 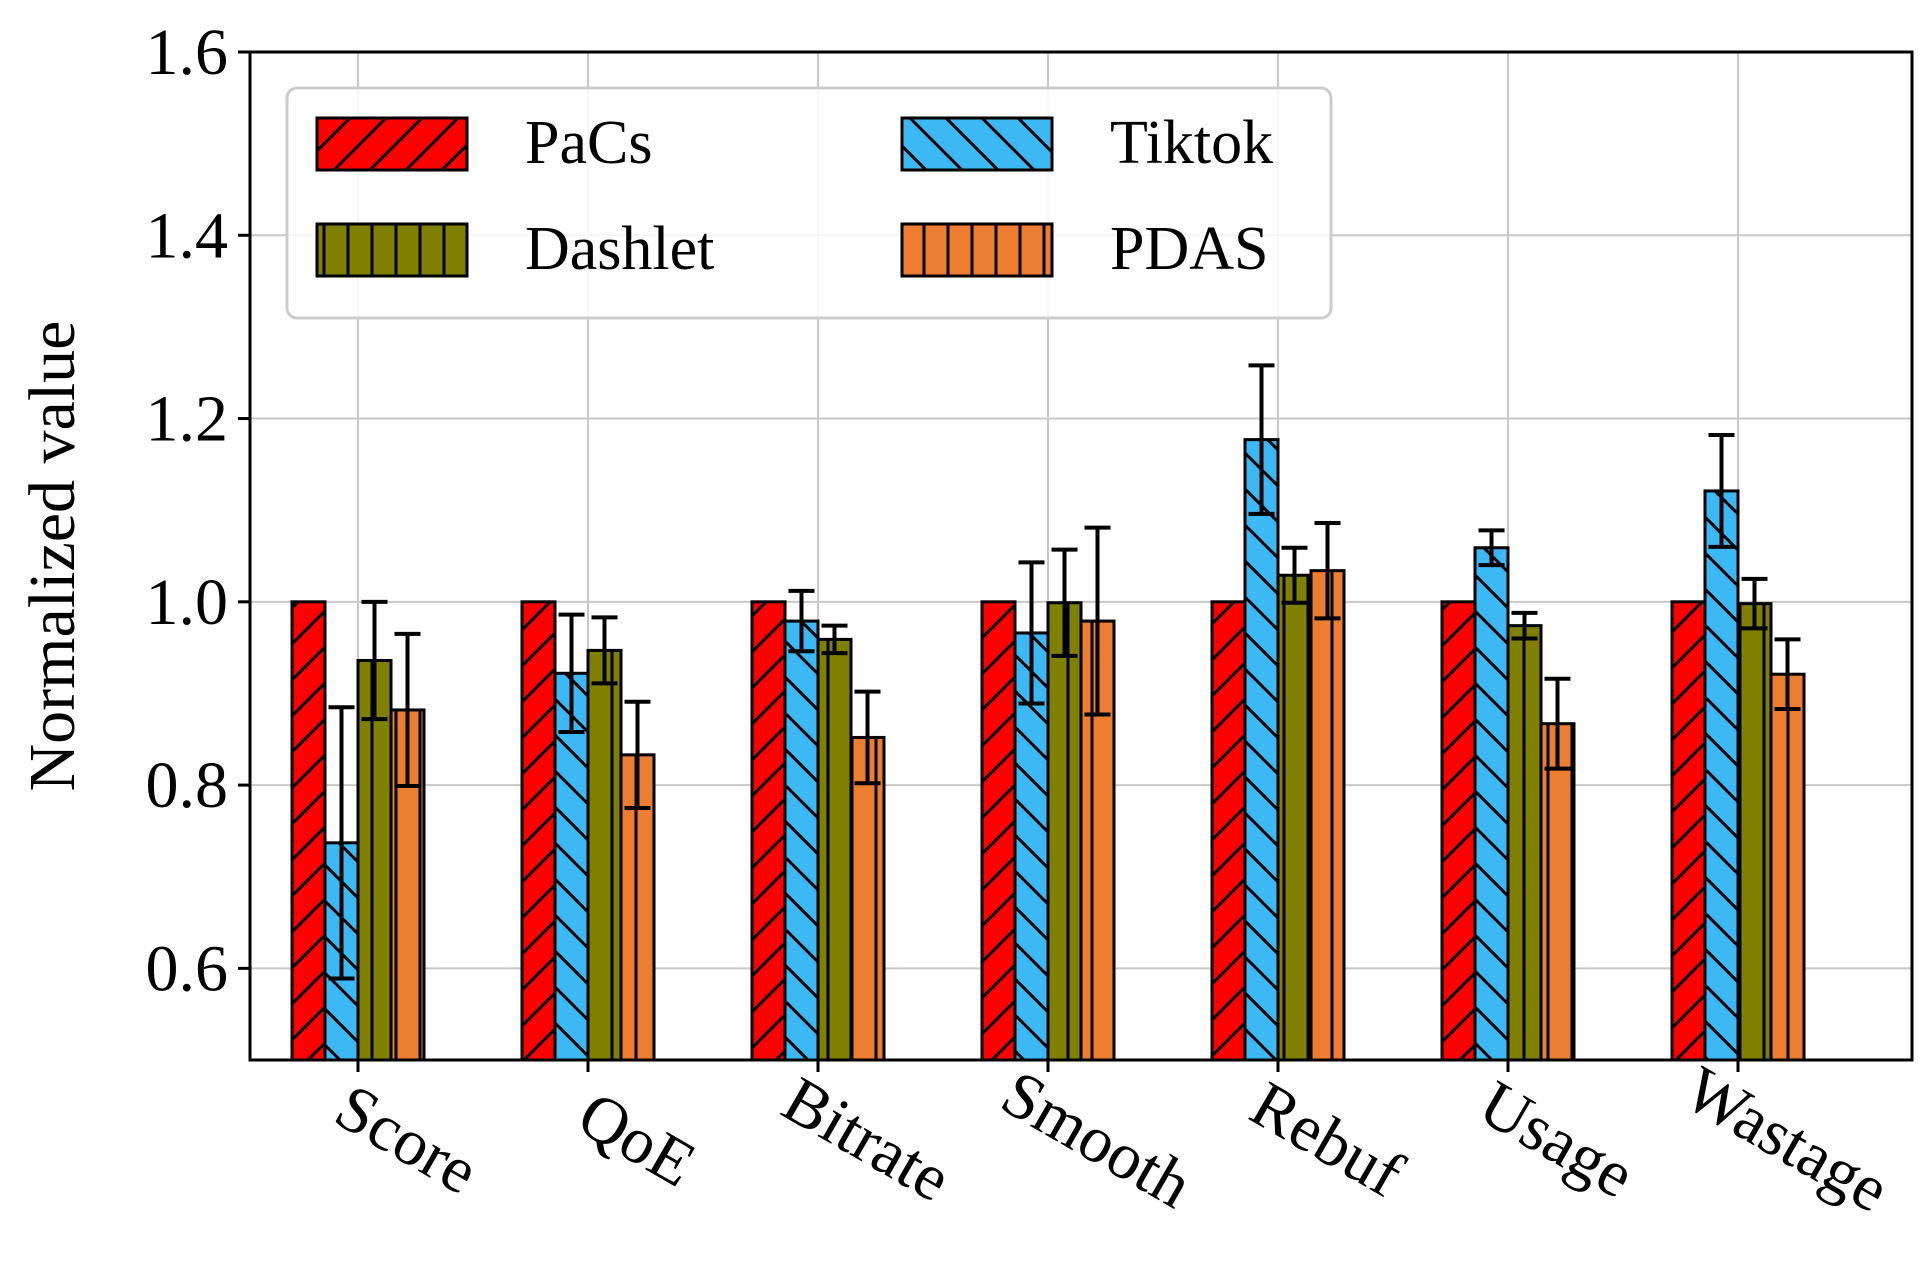 I want to click on bar-dashlet-bitrate-hatch, so click(x=834, y=849).